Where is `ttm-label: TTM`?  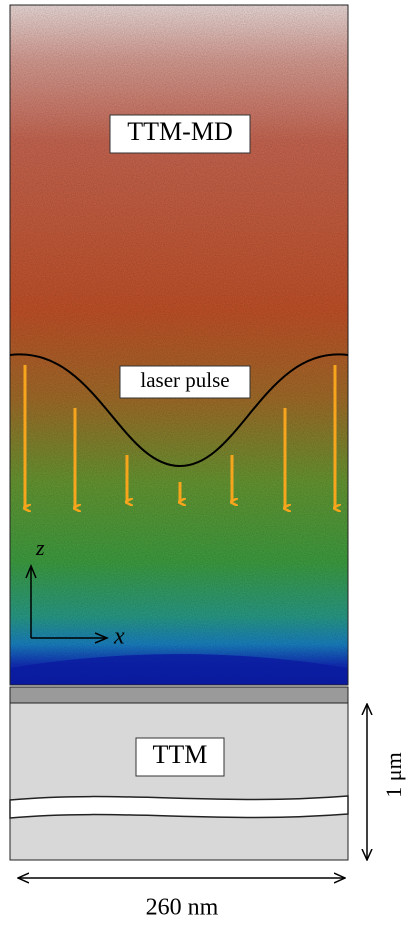 ttm-label: TTM is located at coordinates (180, 754).